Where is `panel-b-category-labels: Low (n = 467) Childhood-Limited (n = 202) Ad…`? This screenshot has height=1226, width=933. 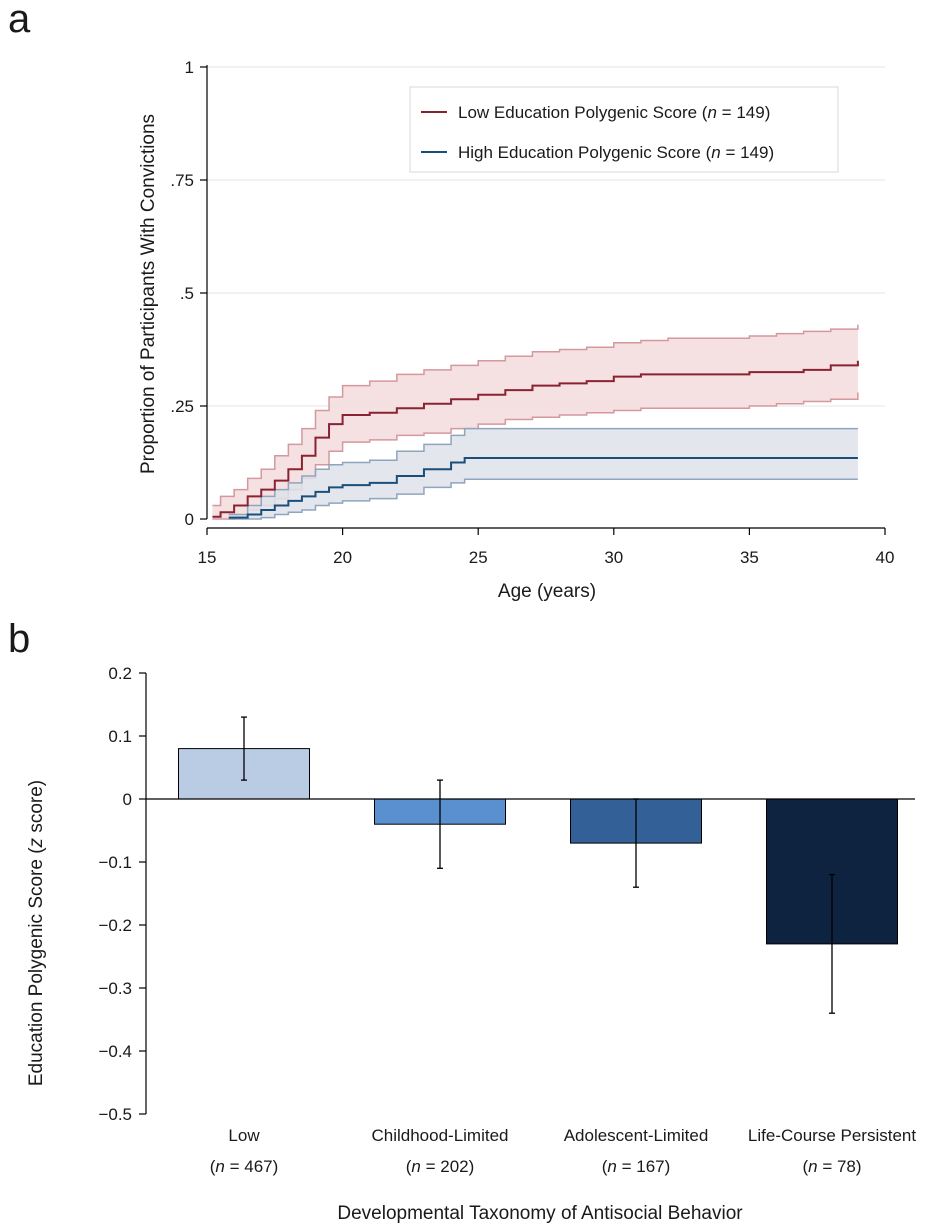
panel-b-category-labels: Low (n = 467) Childhood-Limited (n = 202) Ad… is located at coordinates (563, 1151).